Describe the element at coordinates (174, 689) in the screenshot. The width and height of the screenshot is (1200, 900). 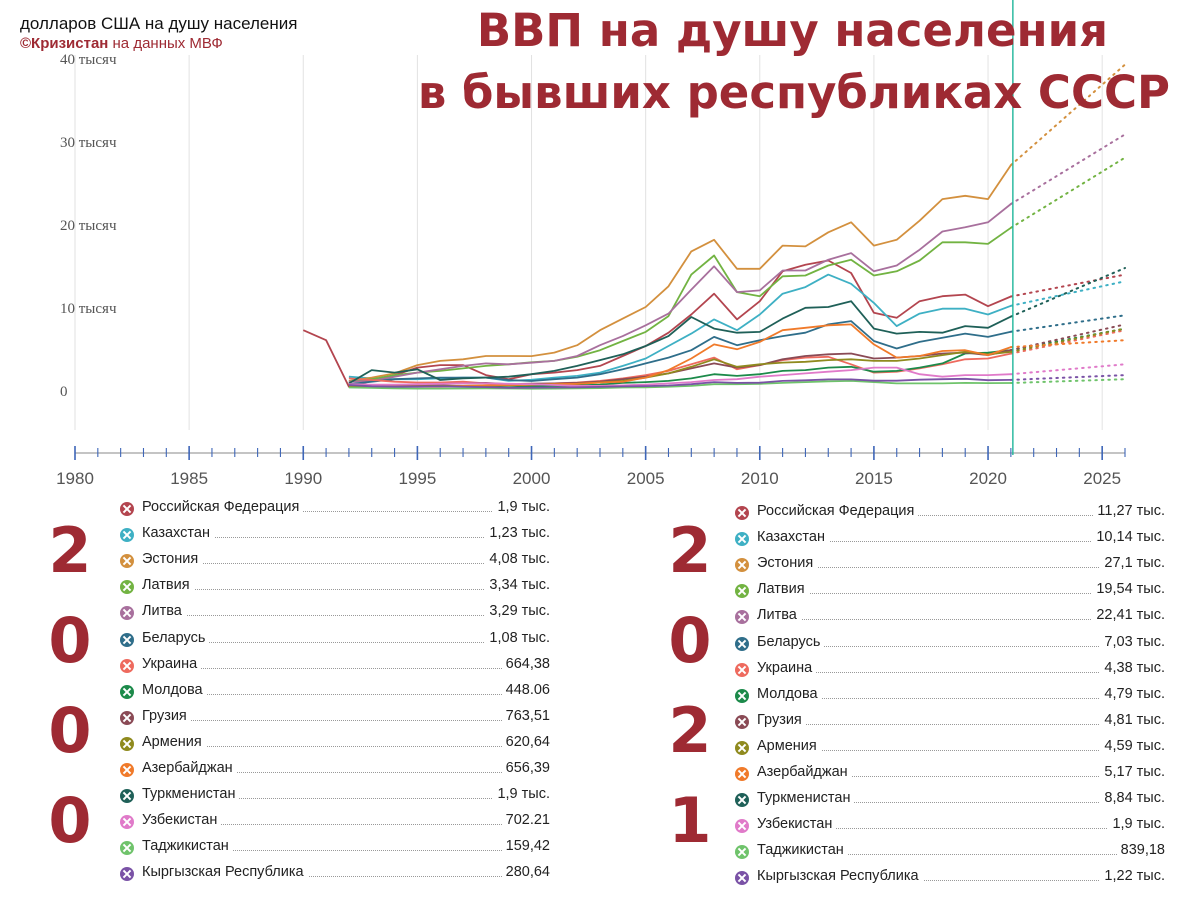
I see `country-name: Молдова` at that location.